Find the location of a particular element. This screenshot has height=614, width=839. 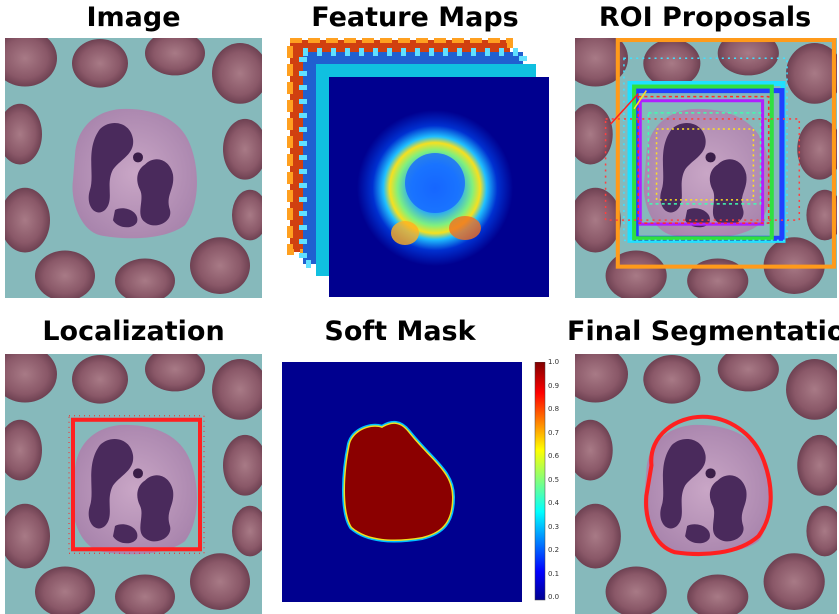

soft-mask-panel is located at coordinates (418, 482).